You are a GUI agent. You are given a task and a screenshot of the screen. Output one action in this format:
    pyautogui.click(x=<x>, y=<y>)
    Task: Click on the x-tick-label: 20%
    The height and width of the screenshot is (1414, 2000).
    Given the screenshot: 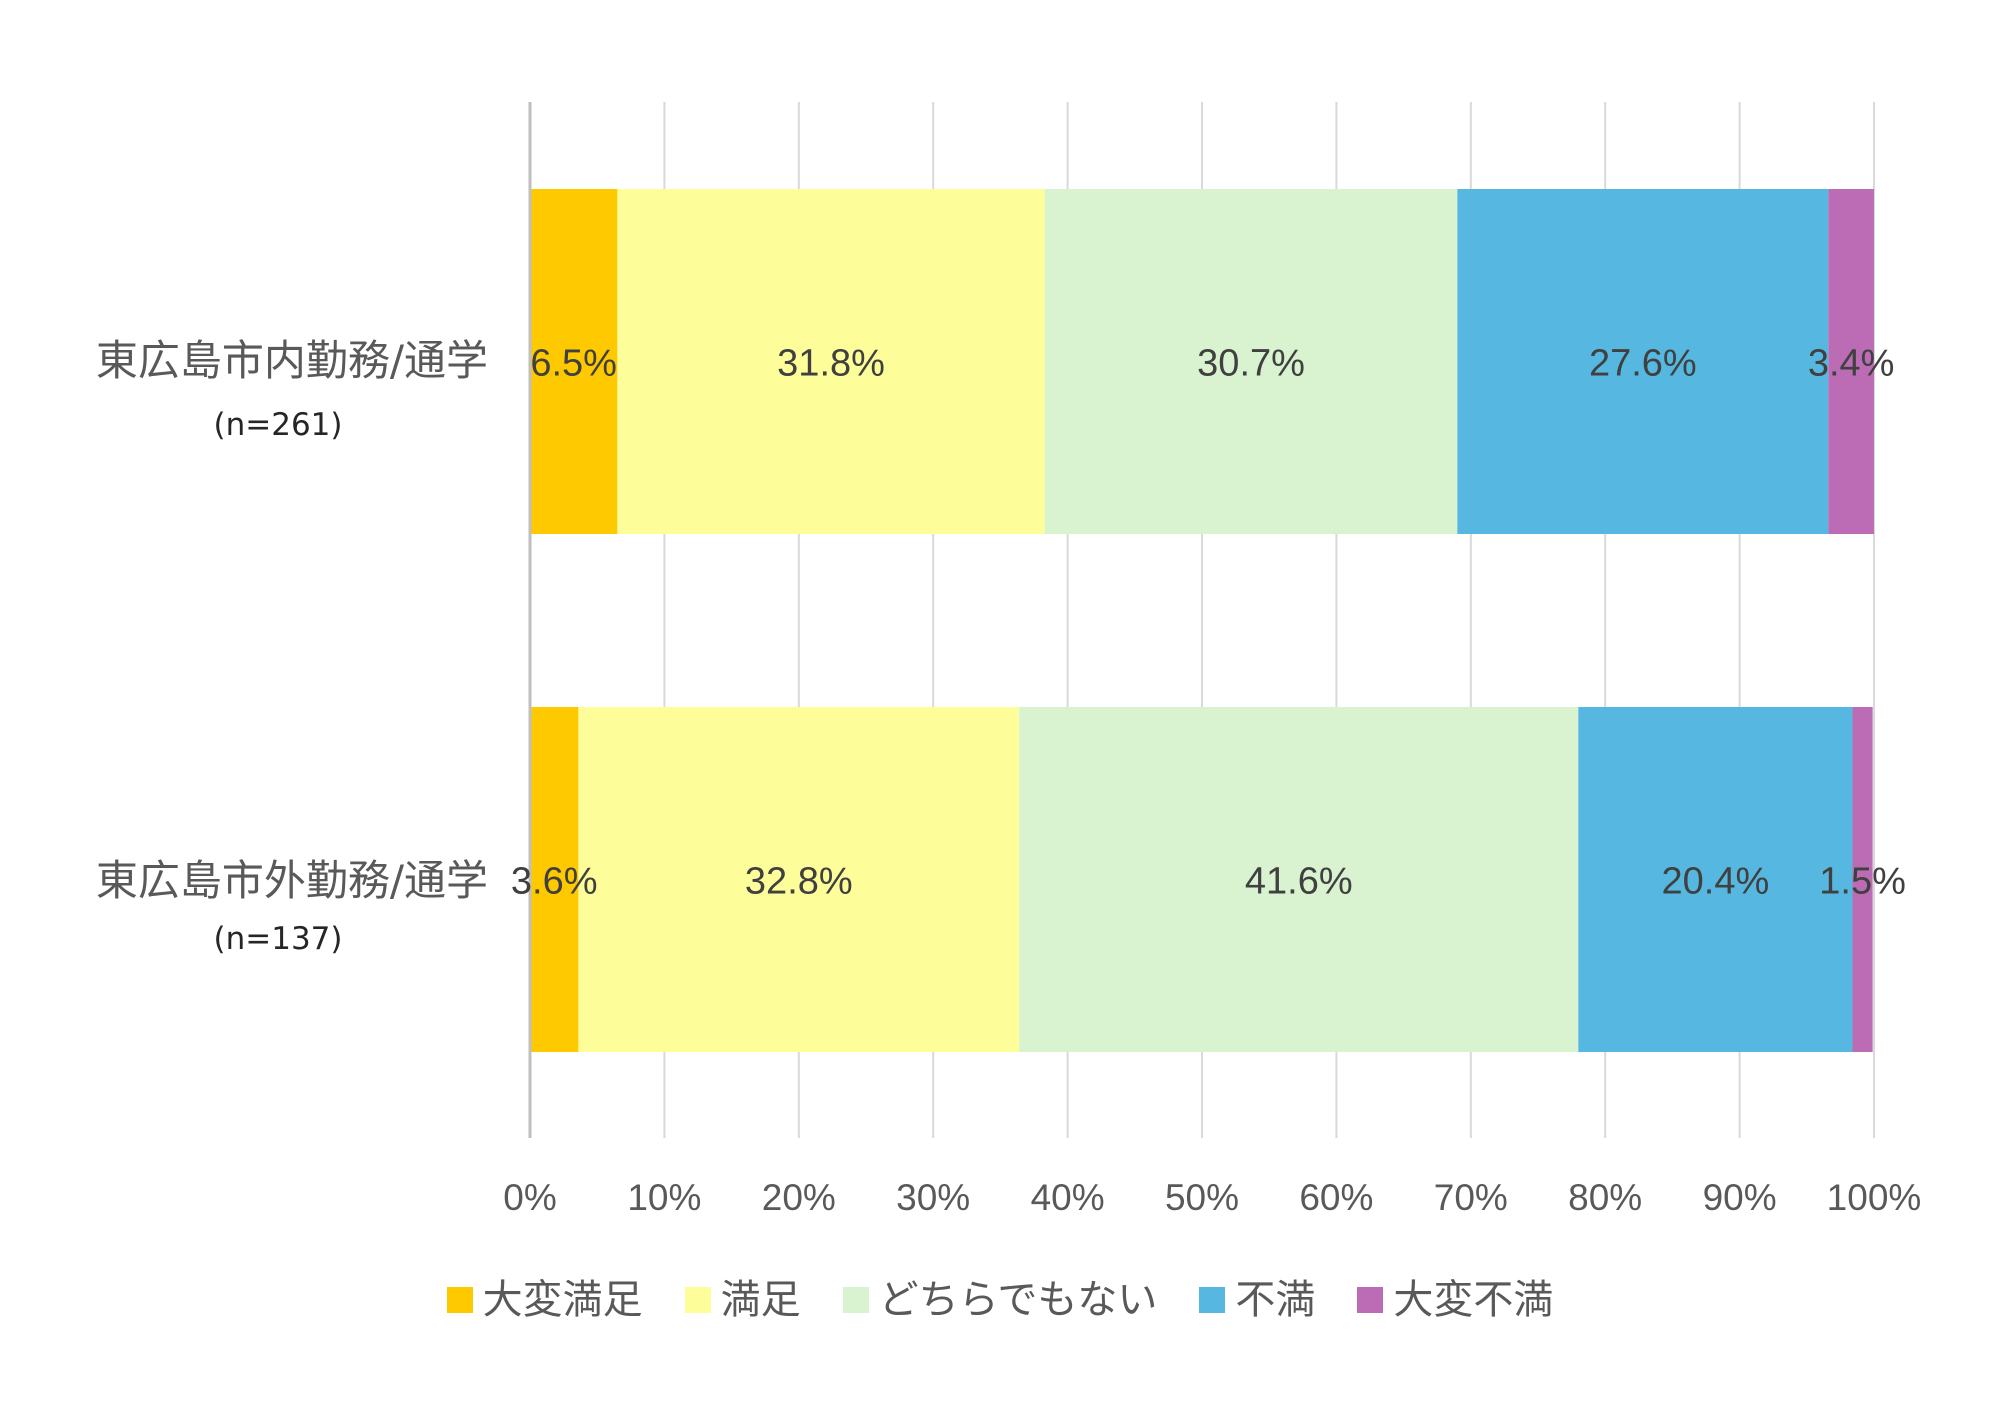 What is the action you would take?
    pyautogui.click(x=799, y=1197)
    